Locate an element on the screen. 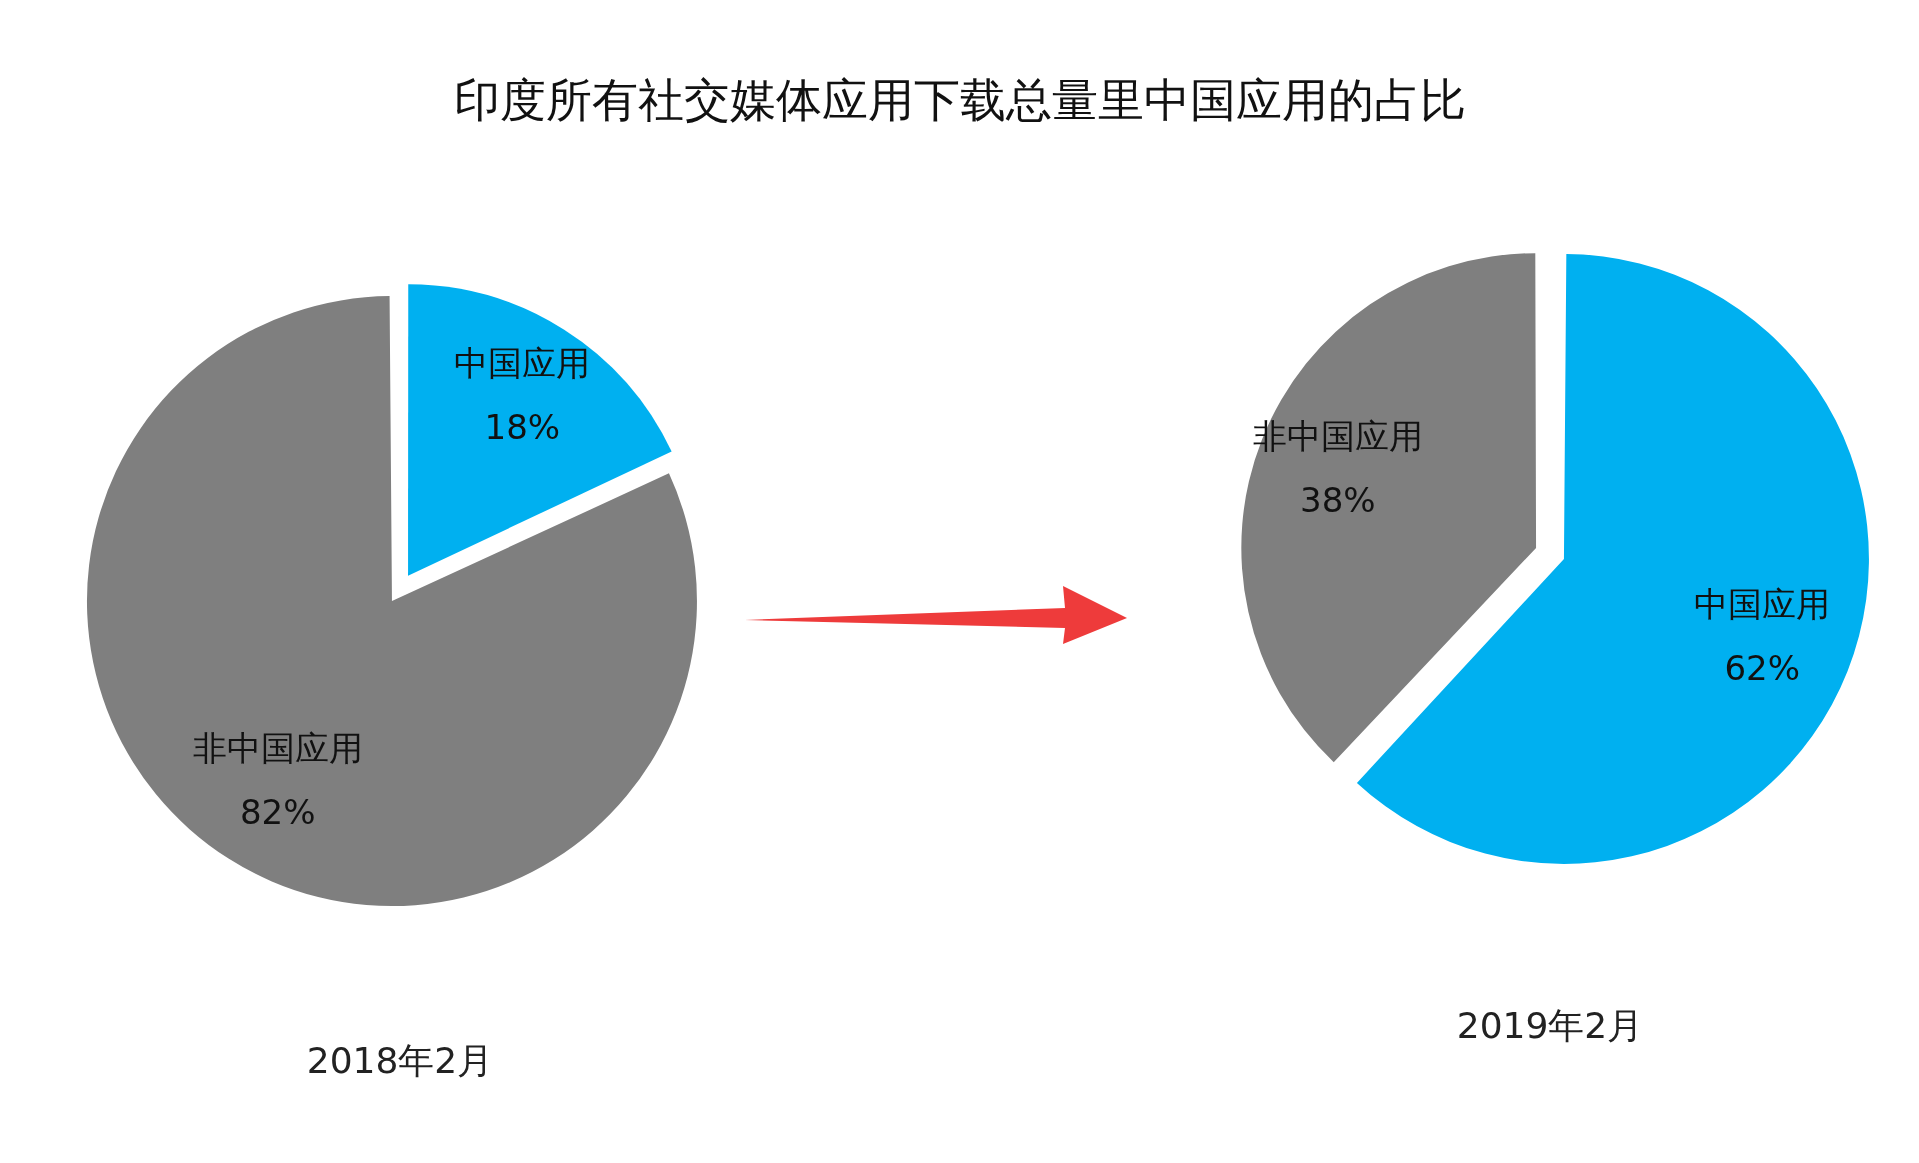 Image resolution: width=1919 pixels, height=1163 pixels. data-label: 38% is located at coordinates (1338, 500).